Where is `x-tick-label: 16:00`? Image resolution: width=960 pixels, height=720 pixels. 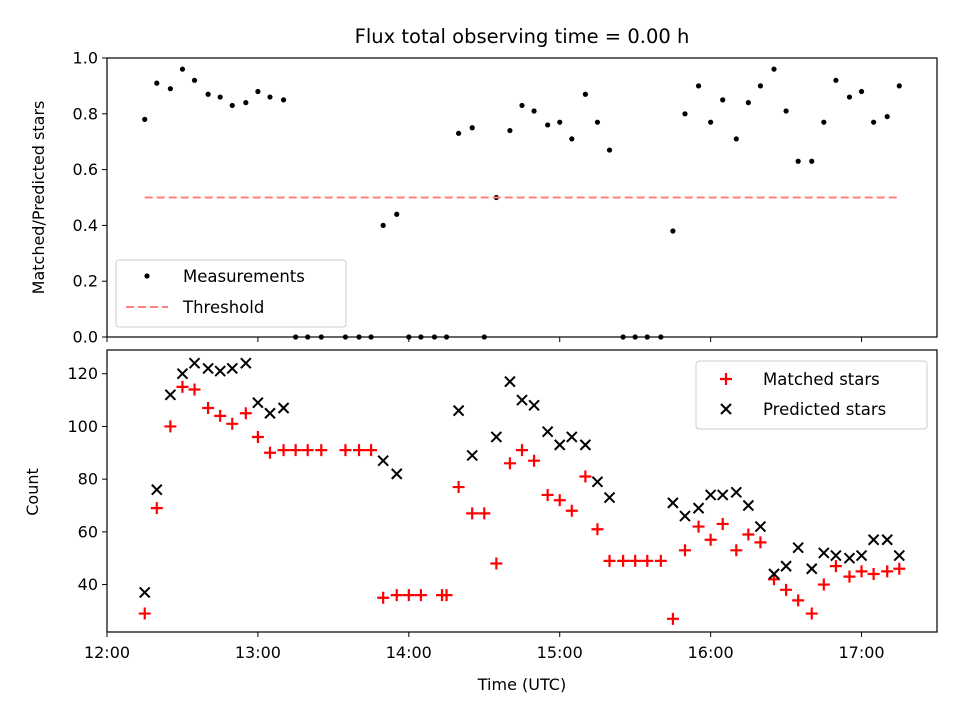 x-tick-label: 16:00 is located at coordinates (711, 652).